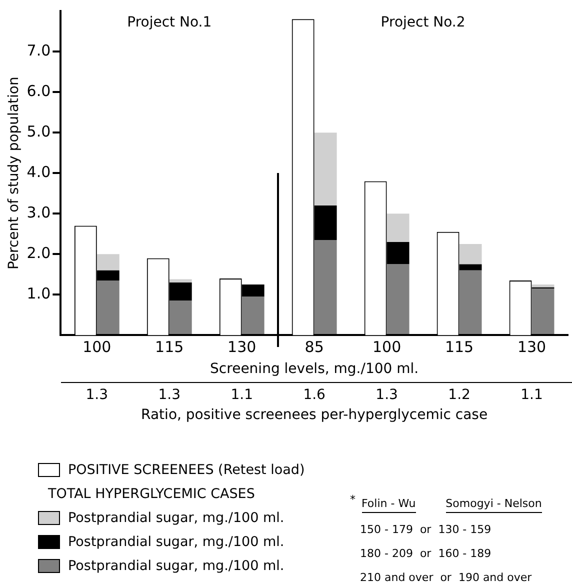 This screenshot has width=572, height=586. I want to click on text: Folin - Wu, so click(389, 505).